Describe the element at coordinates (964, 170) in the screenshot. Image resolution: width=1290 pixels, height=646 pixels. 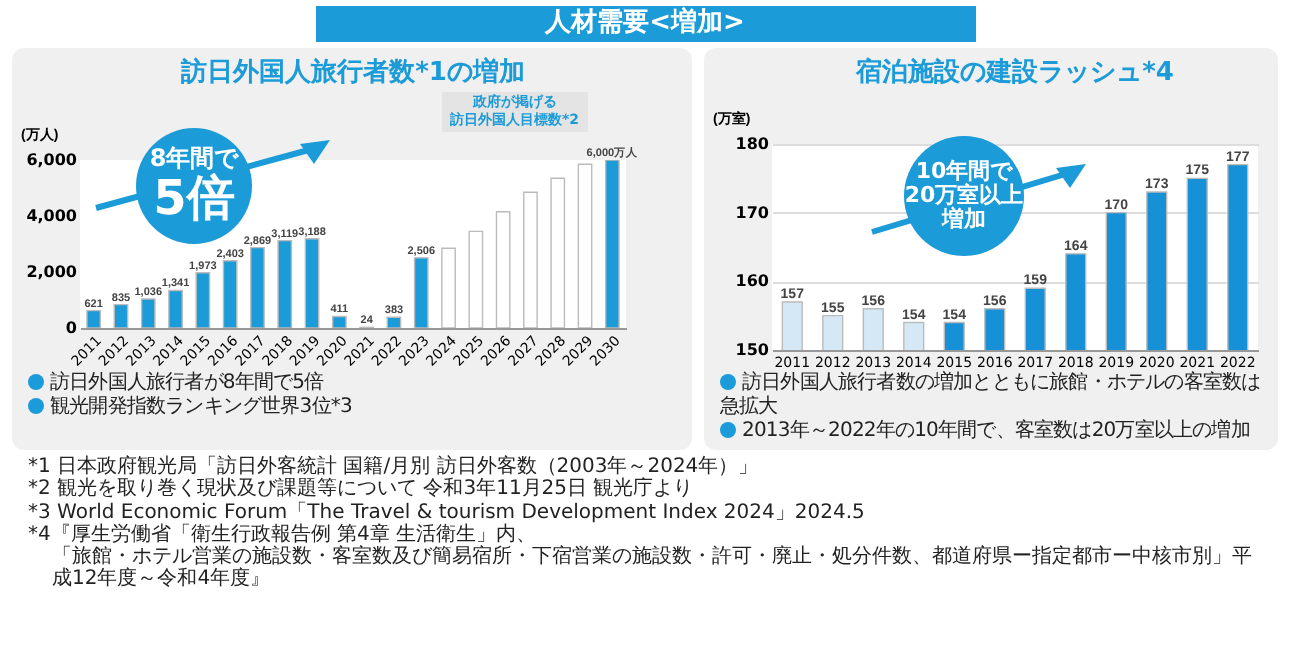
I see `annotation: 10年間で` at that location.